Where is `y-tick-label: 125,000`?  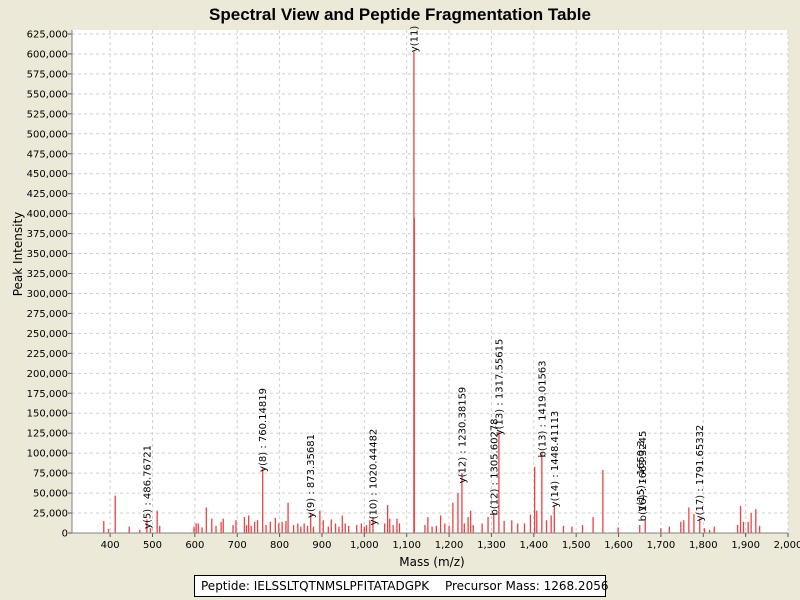 y-tick-label: 125,000 is located at coordinates (47, 434).